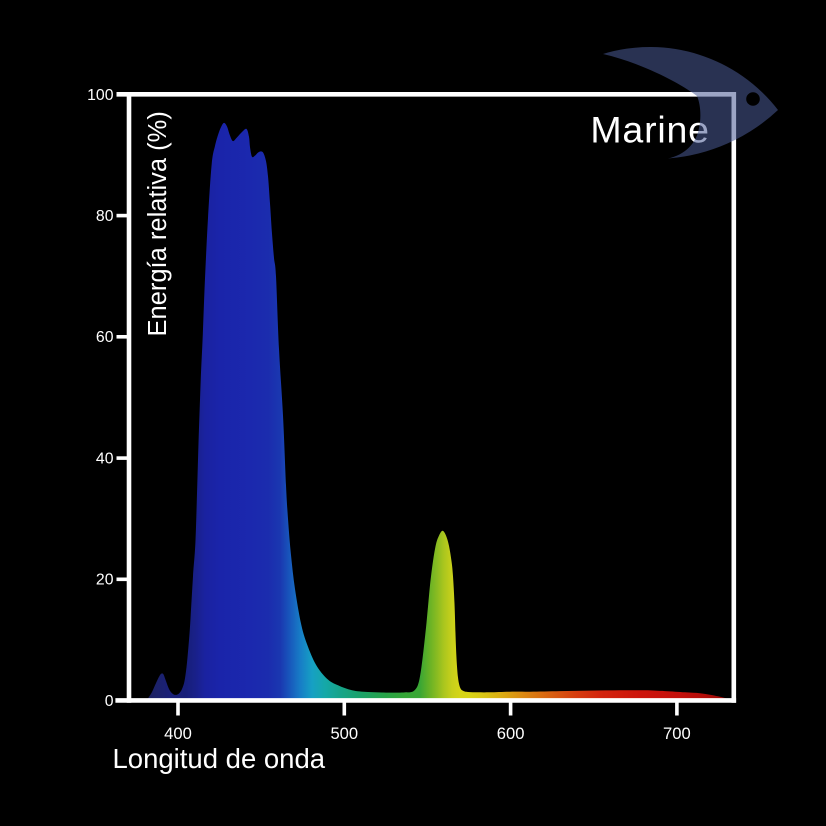  What do you see at coordinates (649, 130) in the screenshot?
I see `svg-text: Marine` at bounding box center [649, 130].